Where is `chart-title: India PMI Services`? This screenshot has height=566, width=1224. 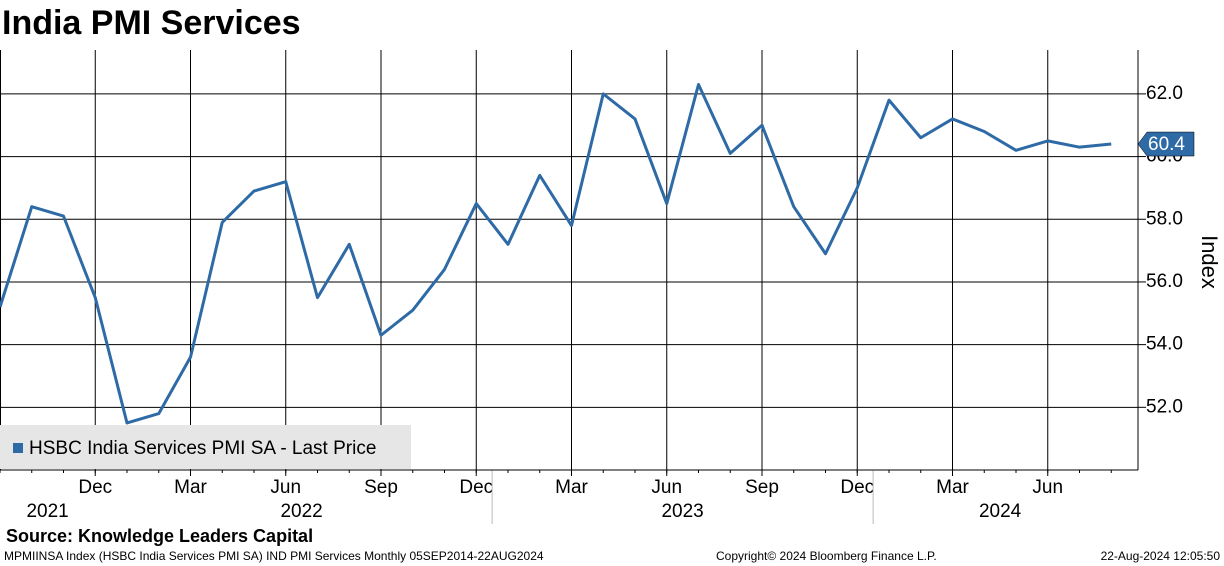 chart-title: India PMI Services is located at coordinates (151, 23).